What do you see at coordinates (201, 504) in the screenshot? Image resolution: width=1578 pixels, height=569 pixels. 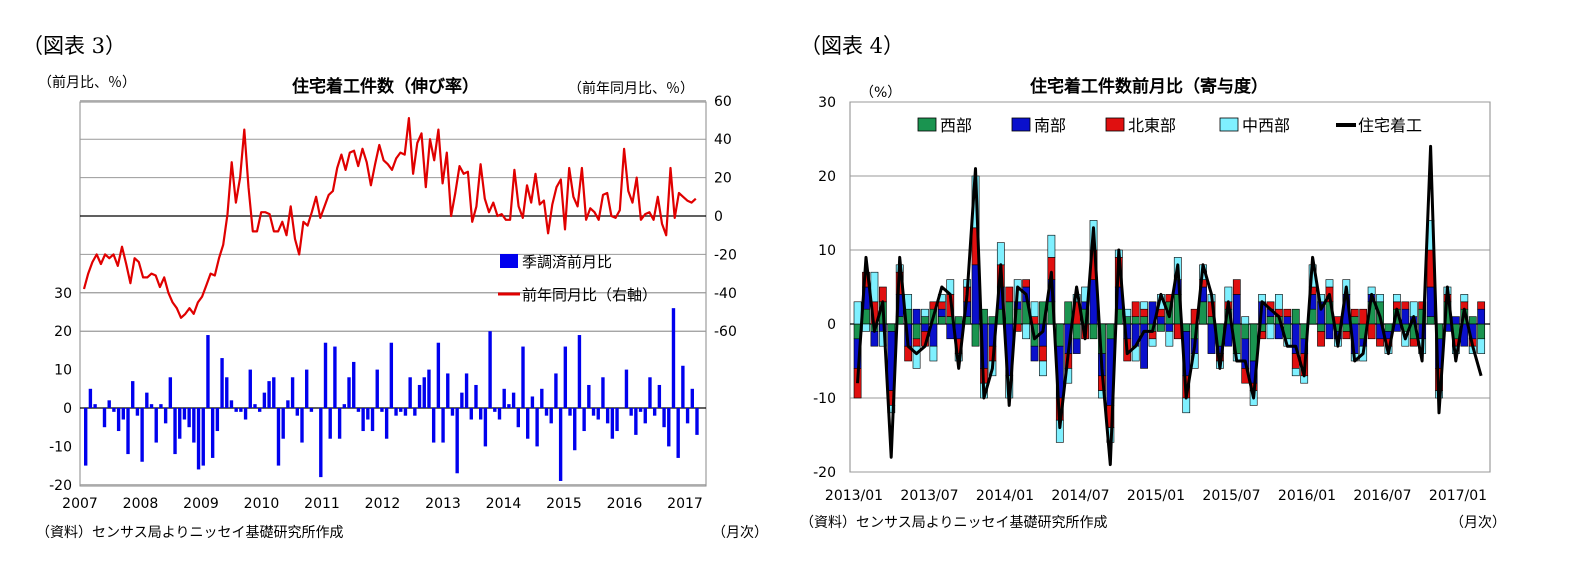 I see `x-axis-tick-label: 2009` at bounding box center [201, 504].